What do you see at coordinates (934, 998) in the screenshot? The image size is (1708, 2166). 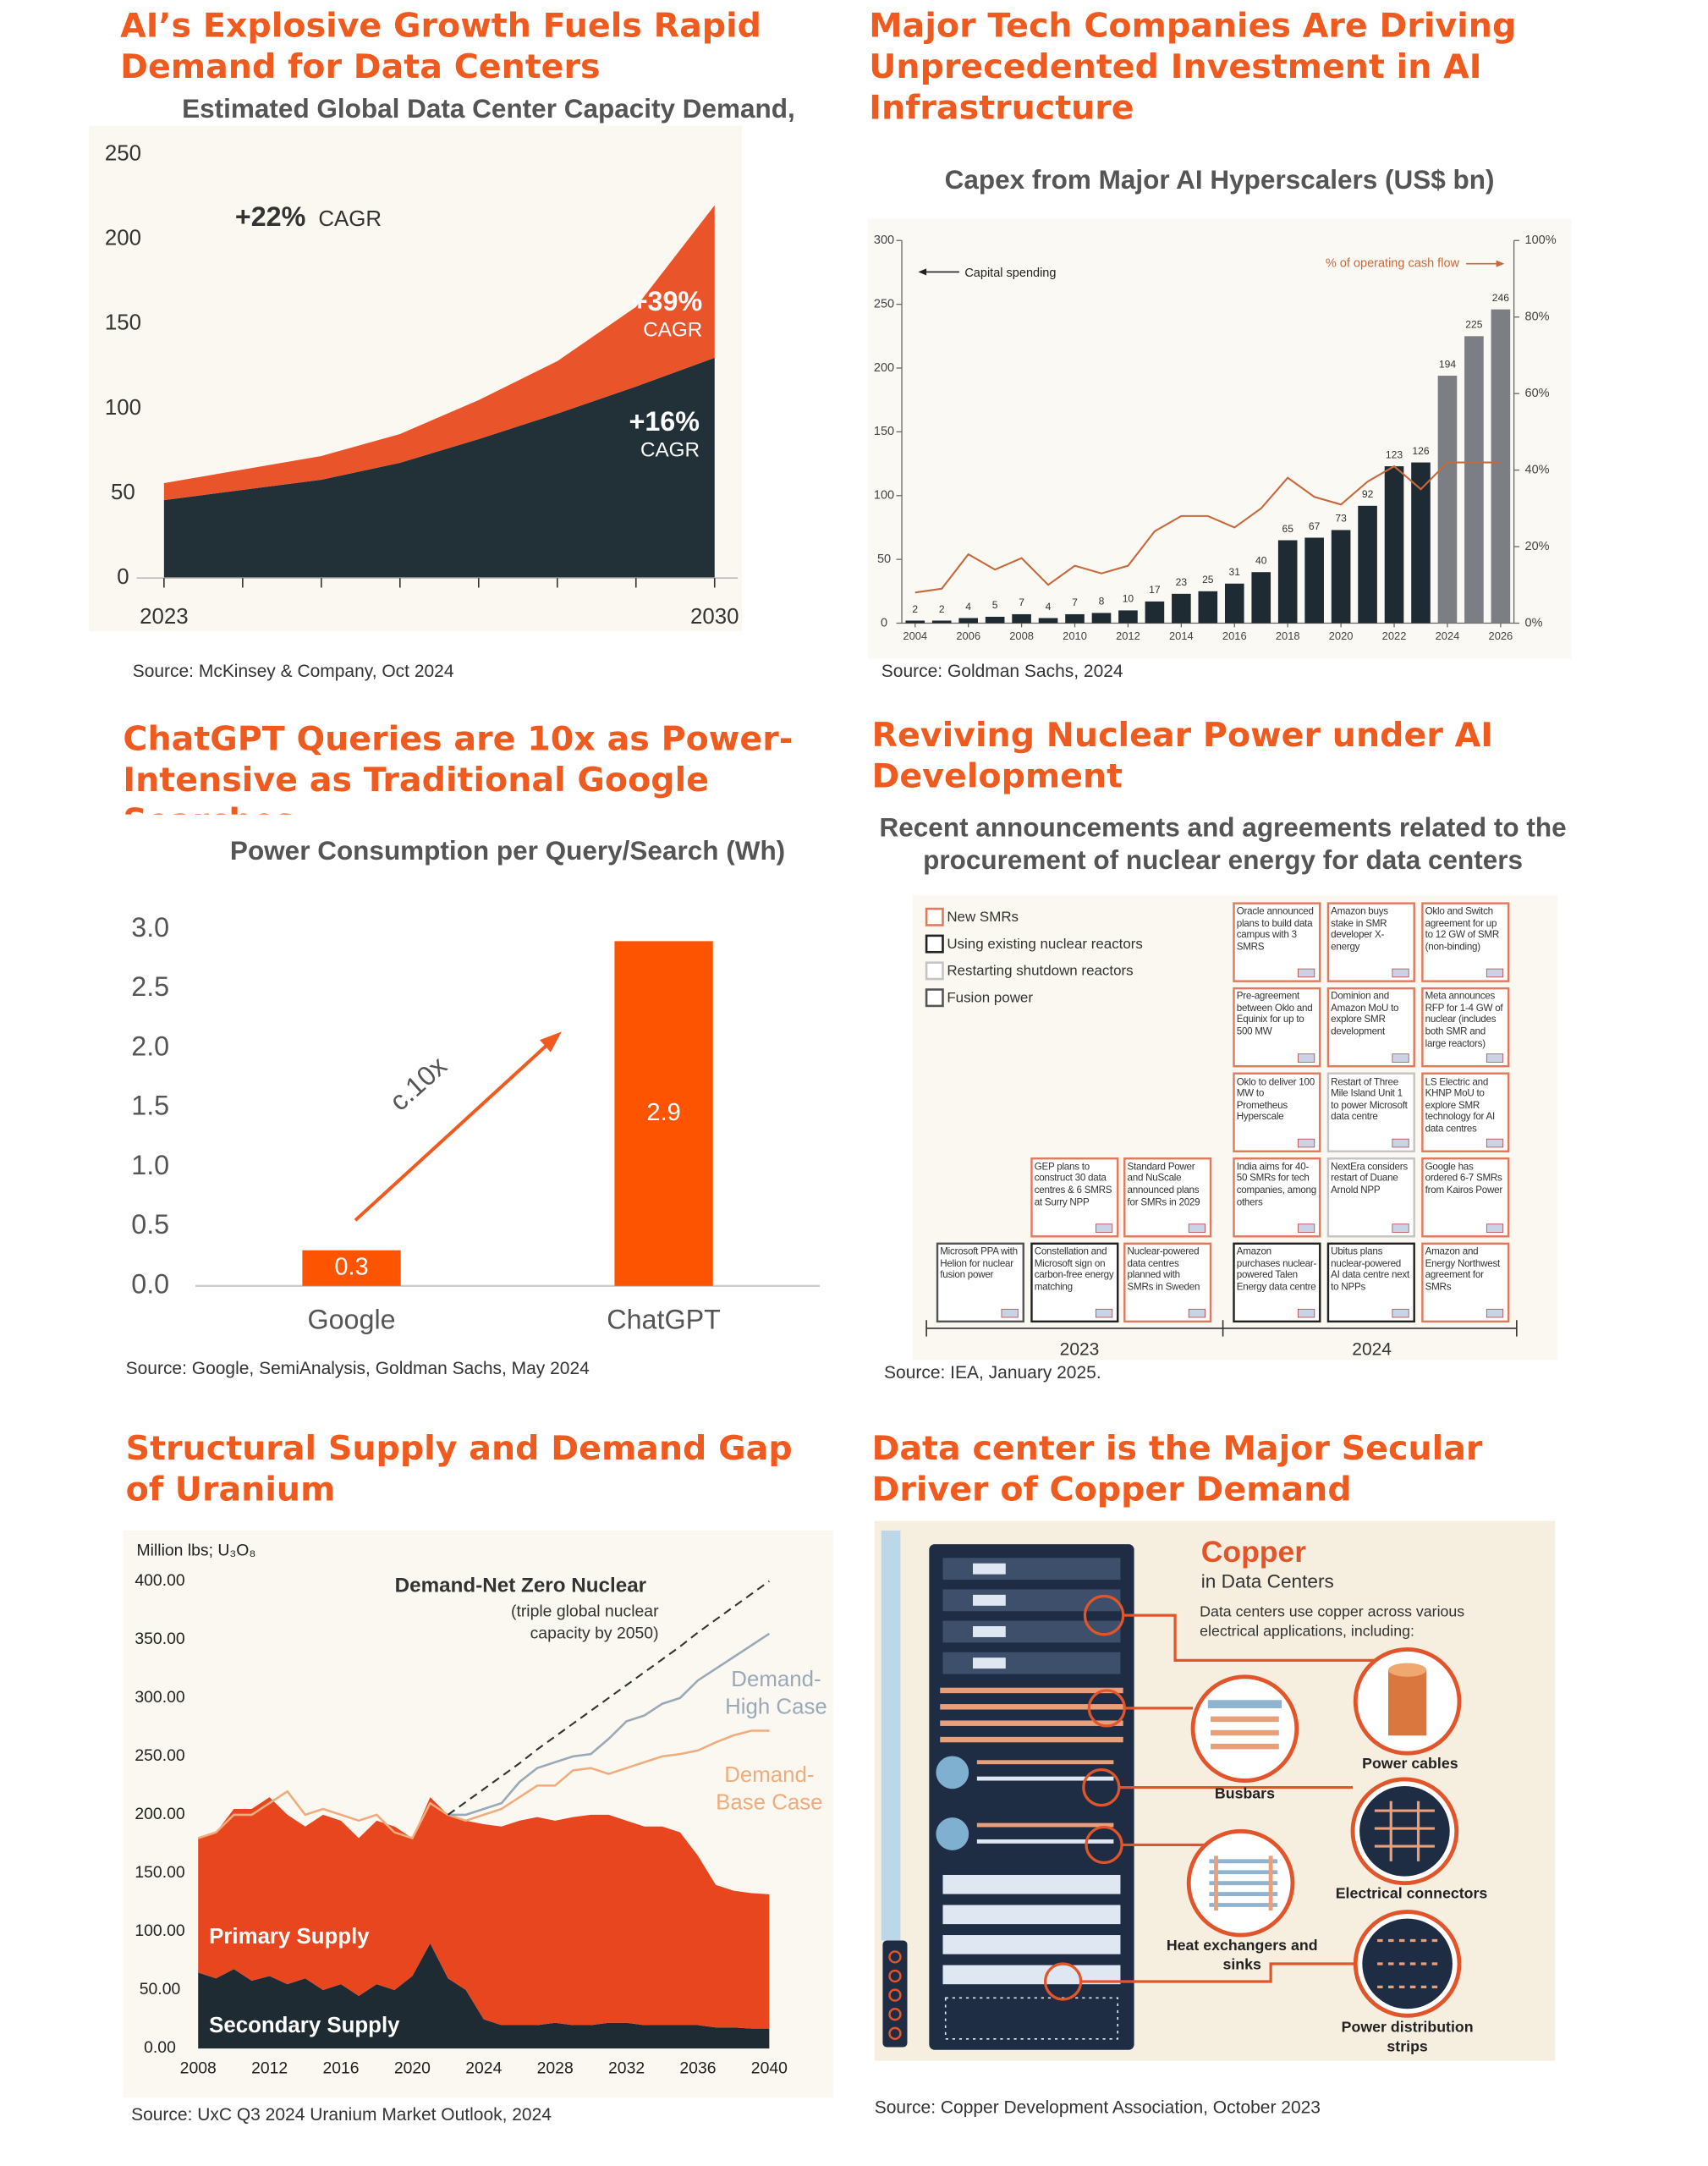 I see `legend-swatch` at bounding box center [934, 998].